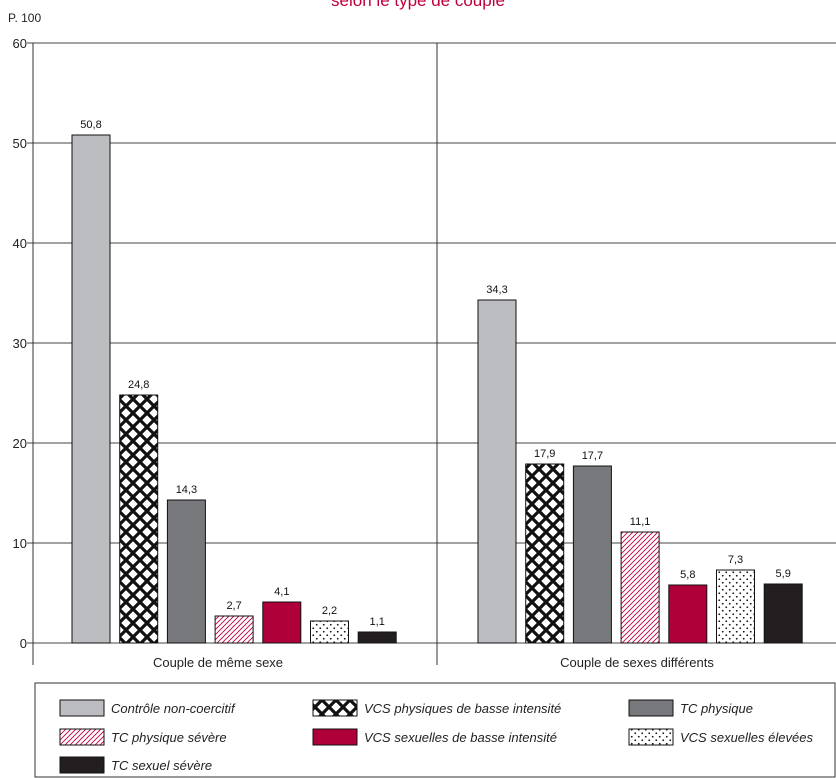  What do you see at coordinates (281, 592) in the screenshot?
I see `bar-value-label: 4,1` at bounding box center [281, 592].